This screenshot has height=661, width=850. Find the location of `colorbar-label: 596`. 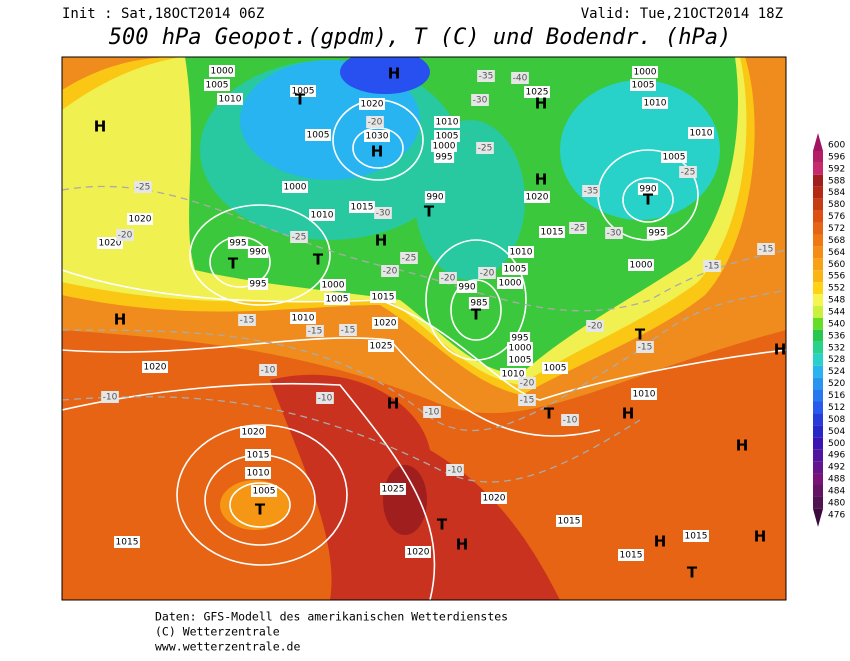

colorbar-label: 596 is located at coordinates (836, 157).